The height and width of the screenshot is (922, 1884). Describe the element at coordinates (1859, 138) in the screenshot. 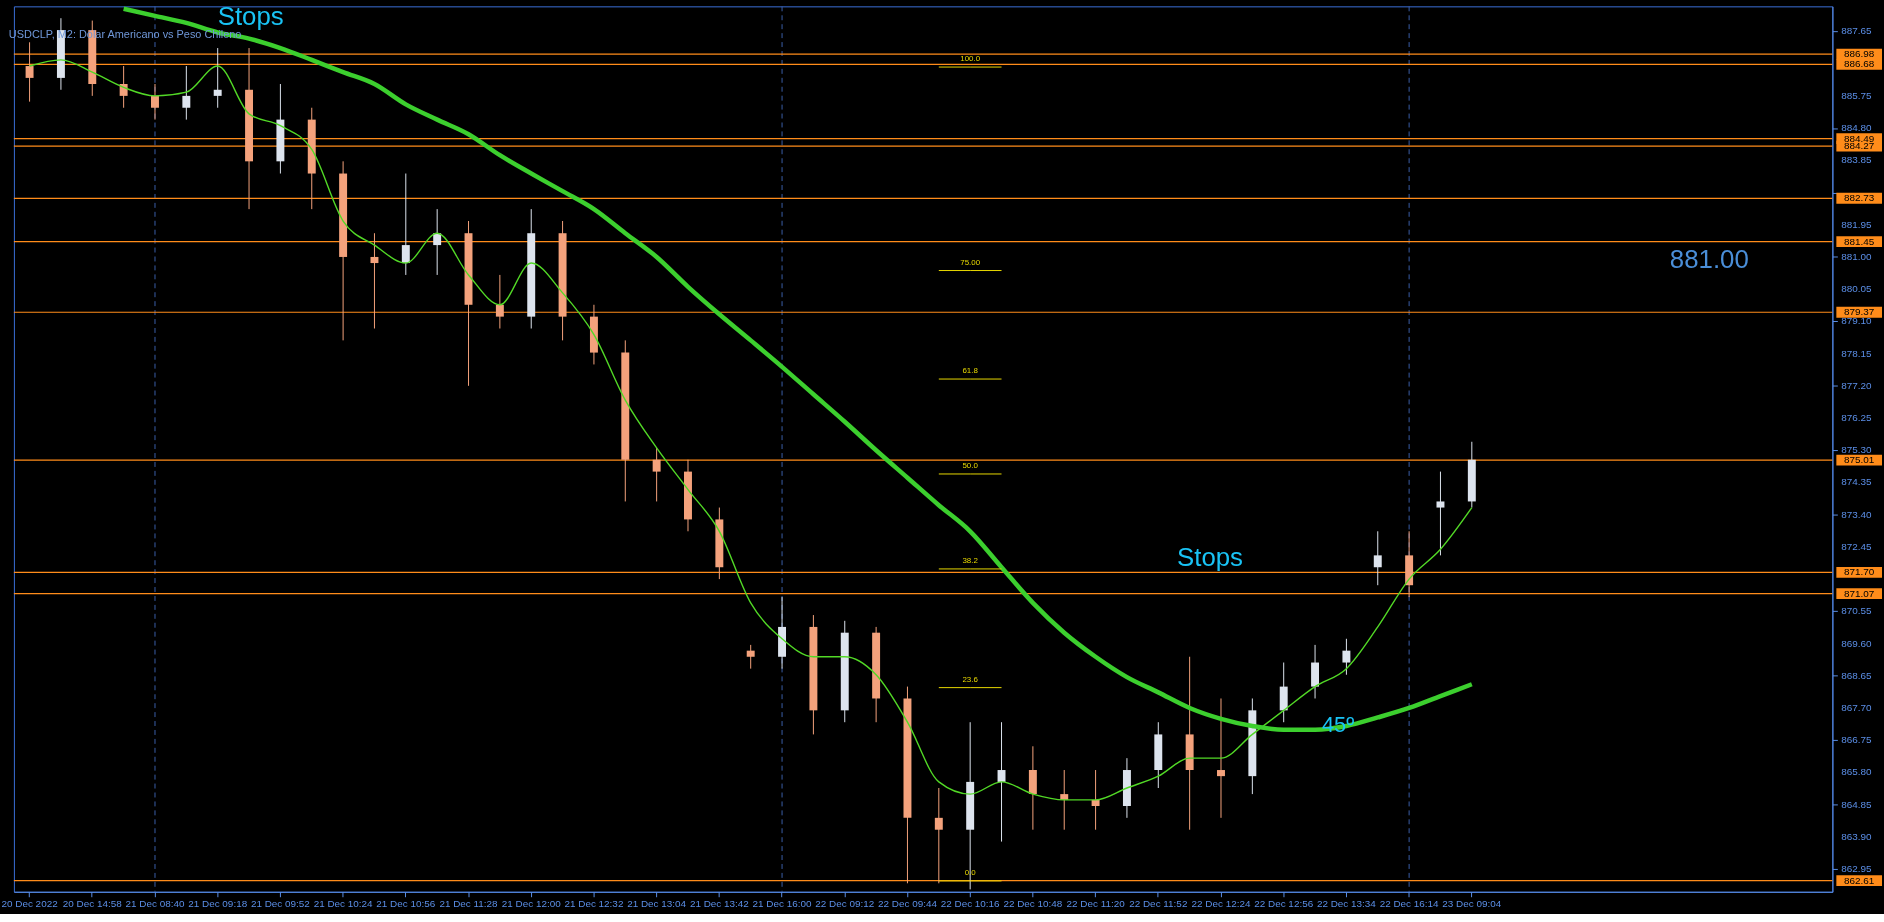

I see `ref-line-label: 884.49` at that location.